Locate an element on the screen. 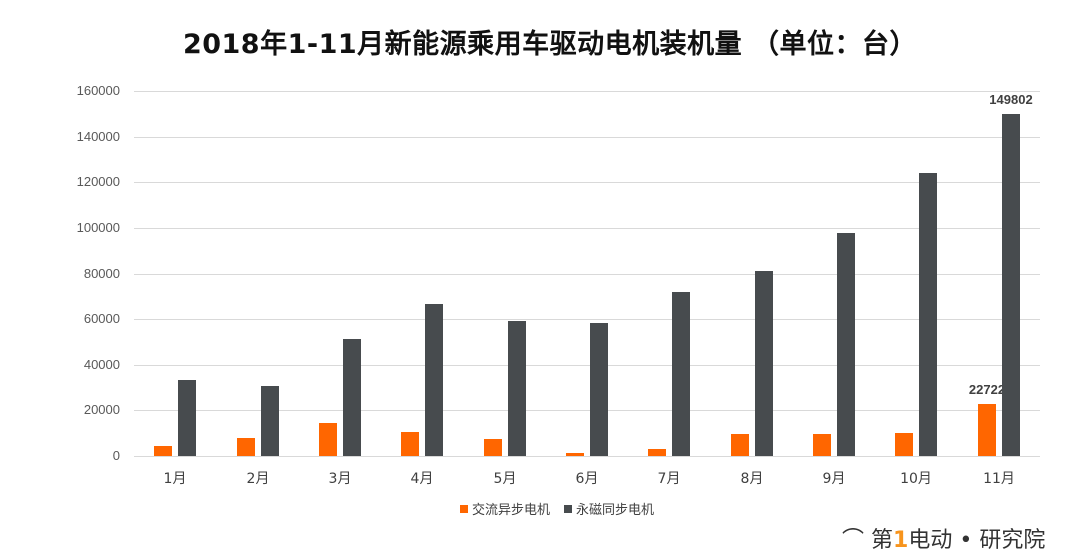 The image size is (1080, 554). car-logo-icon: ⌒ is located at coordinates (853, 540).